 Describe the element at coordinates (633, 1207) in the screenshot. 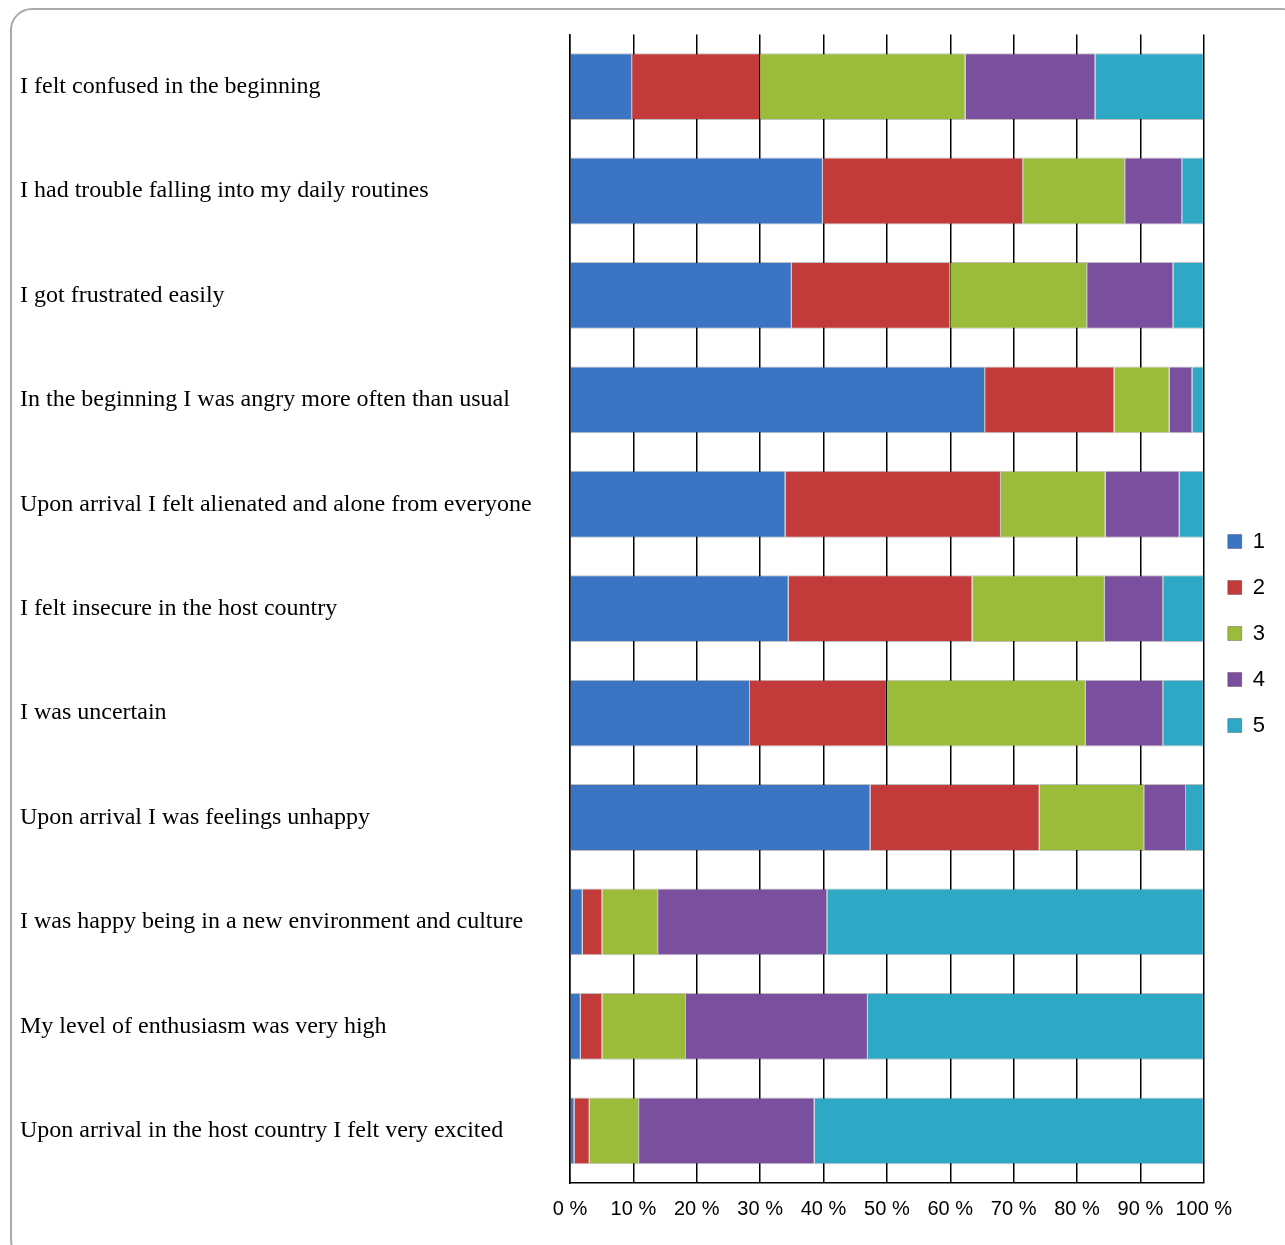

I see `x-tick-label: 10 %` at that location.